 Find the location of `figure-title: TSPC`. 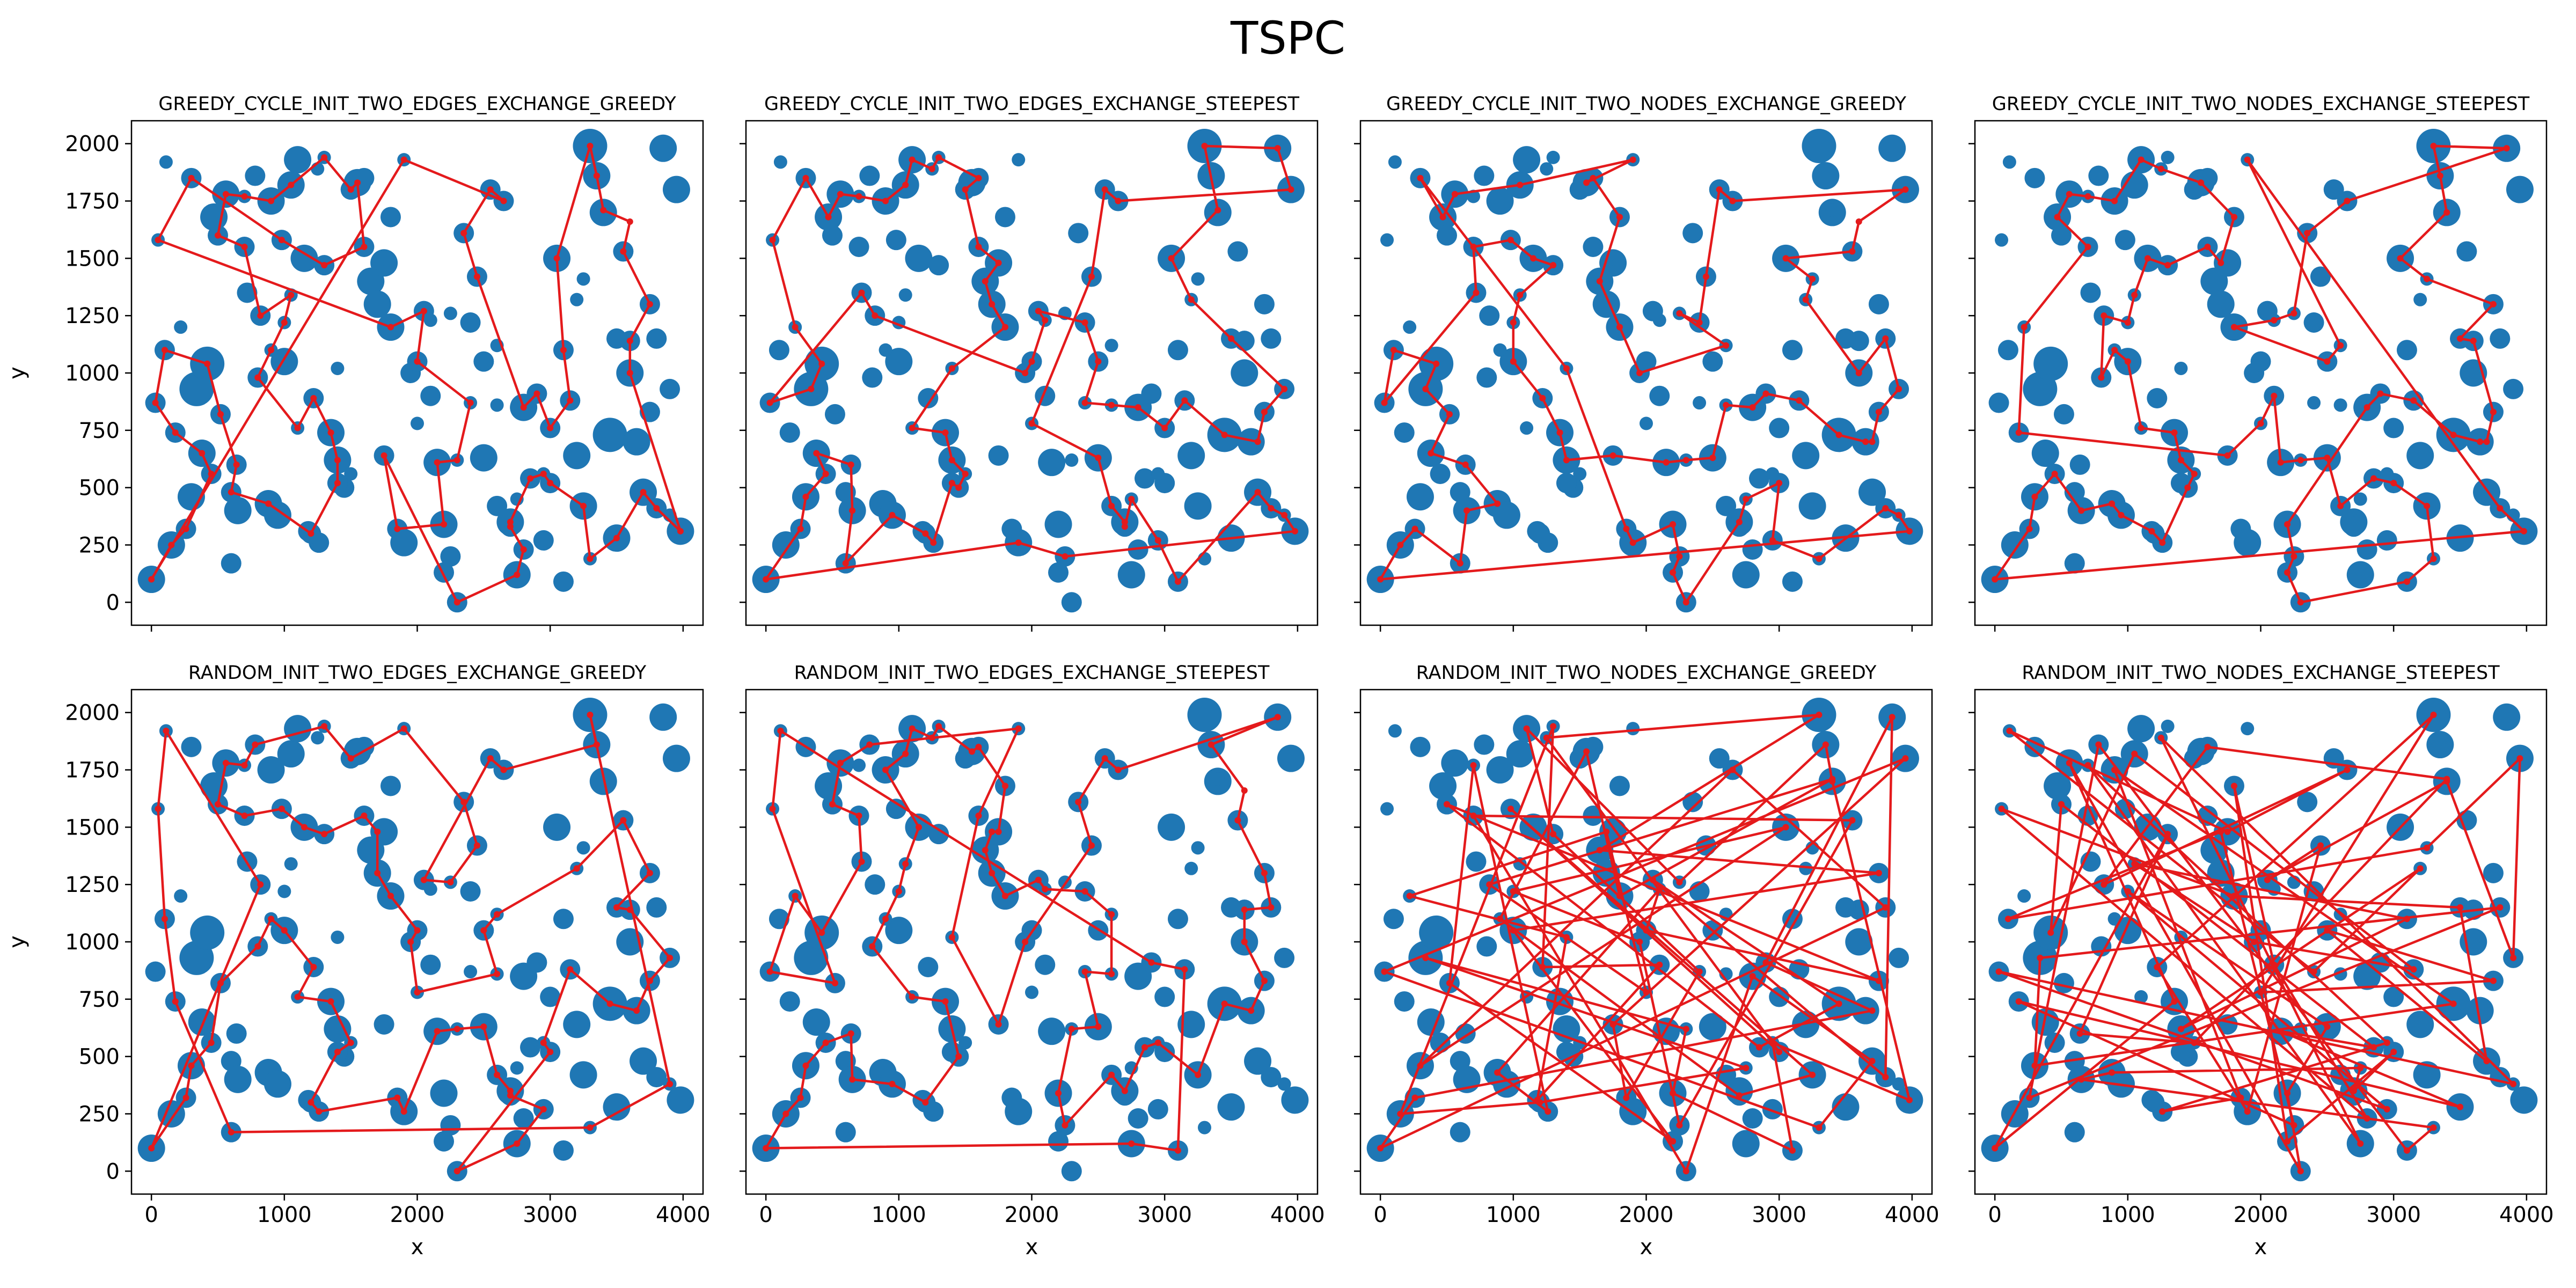

figure-title: TSPC is located at coordinates (1287, 38).